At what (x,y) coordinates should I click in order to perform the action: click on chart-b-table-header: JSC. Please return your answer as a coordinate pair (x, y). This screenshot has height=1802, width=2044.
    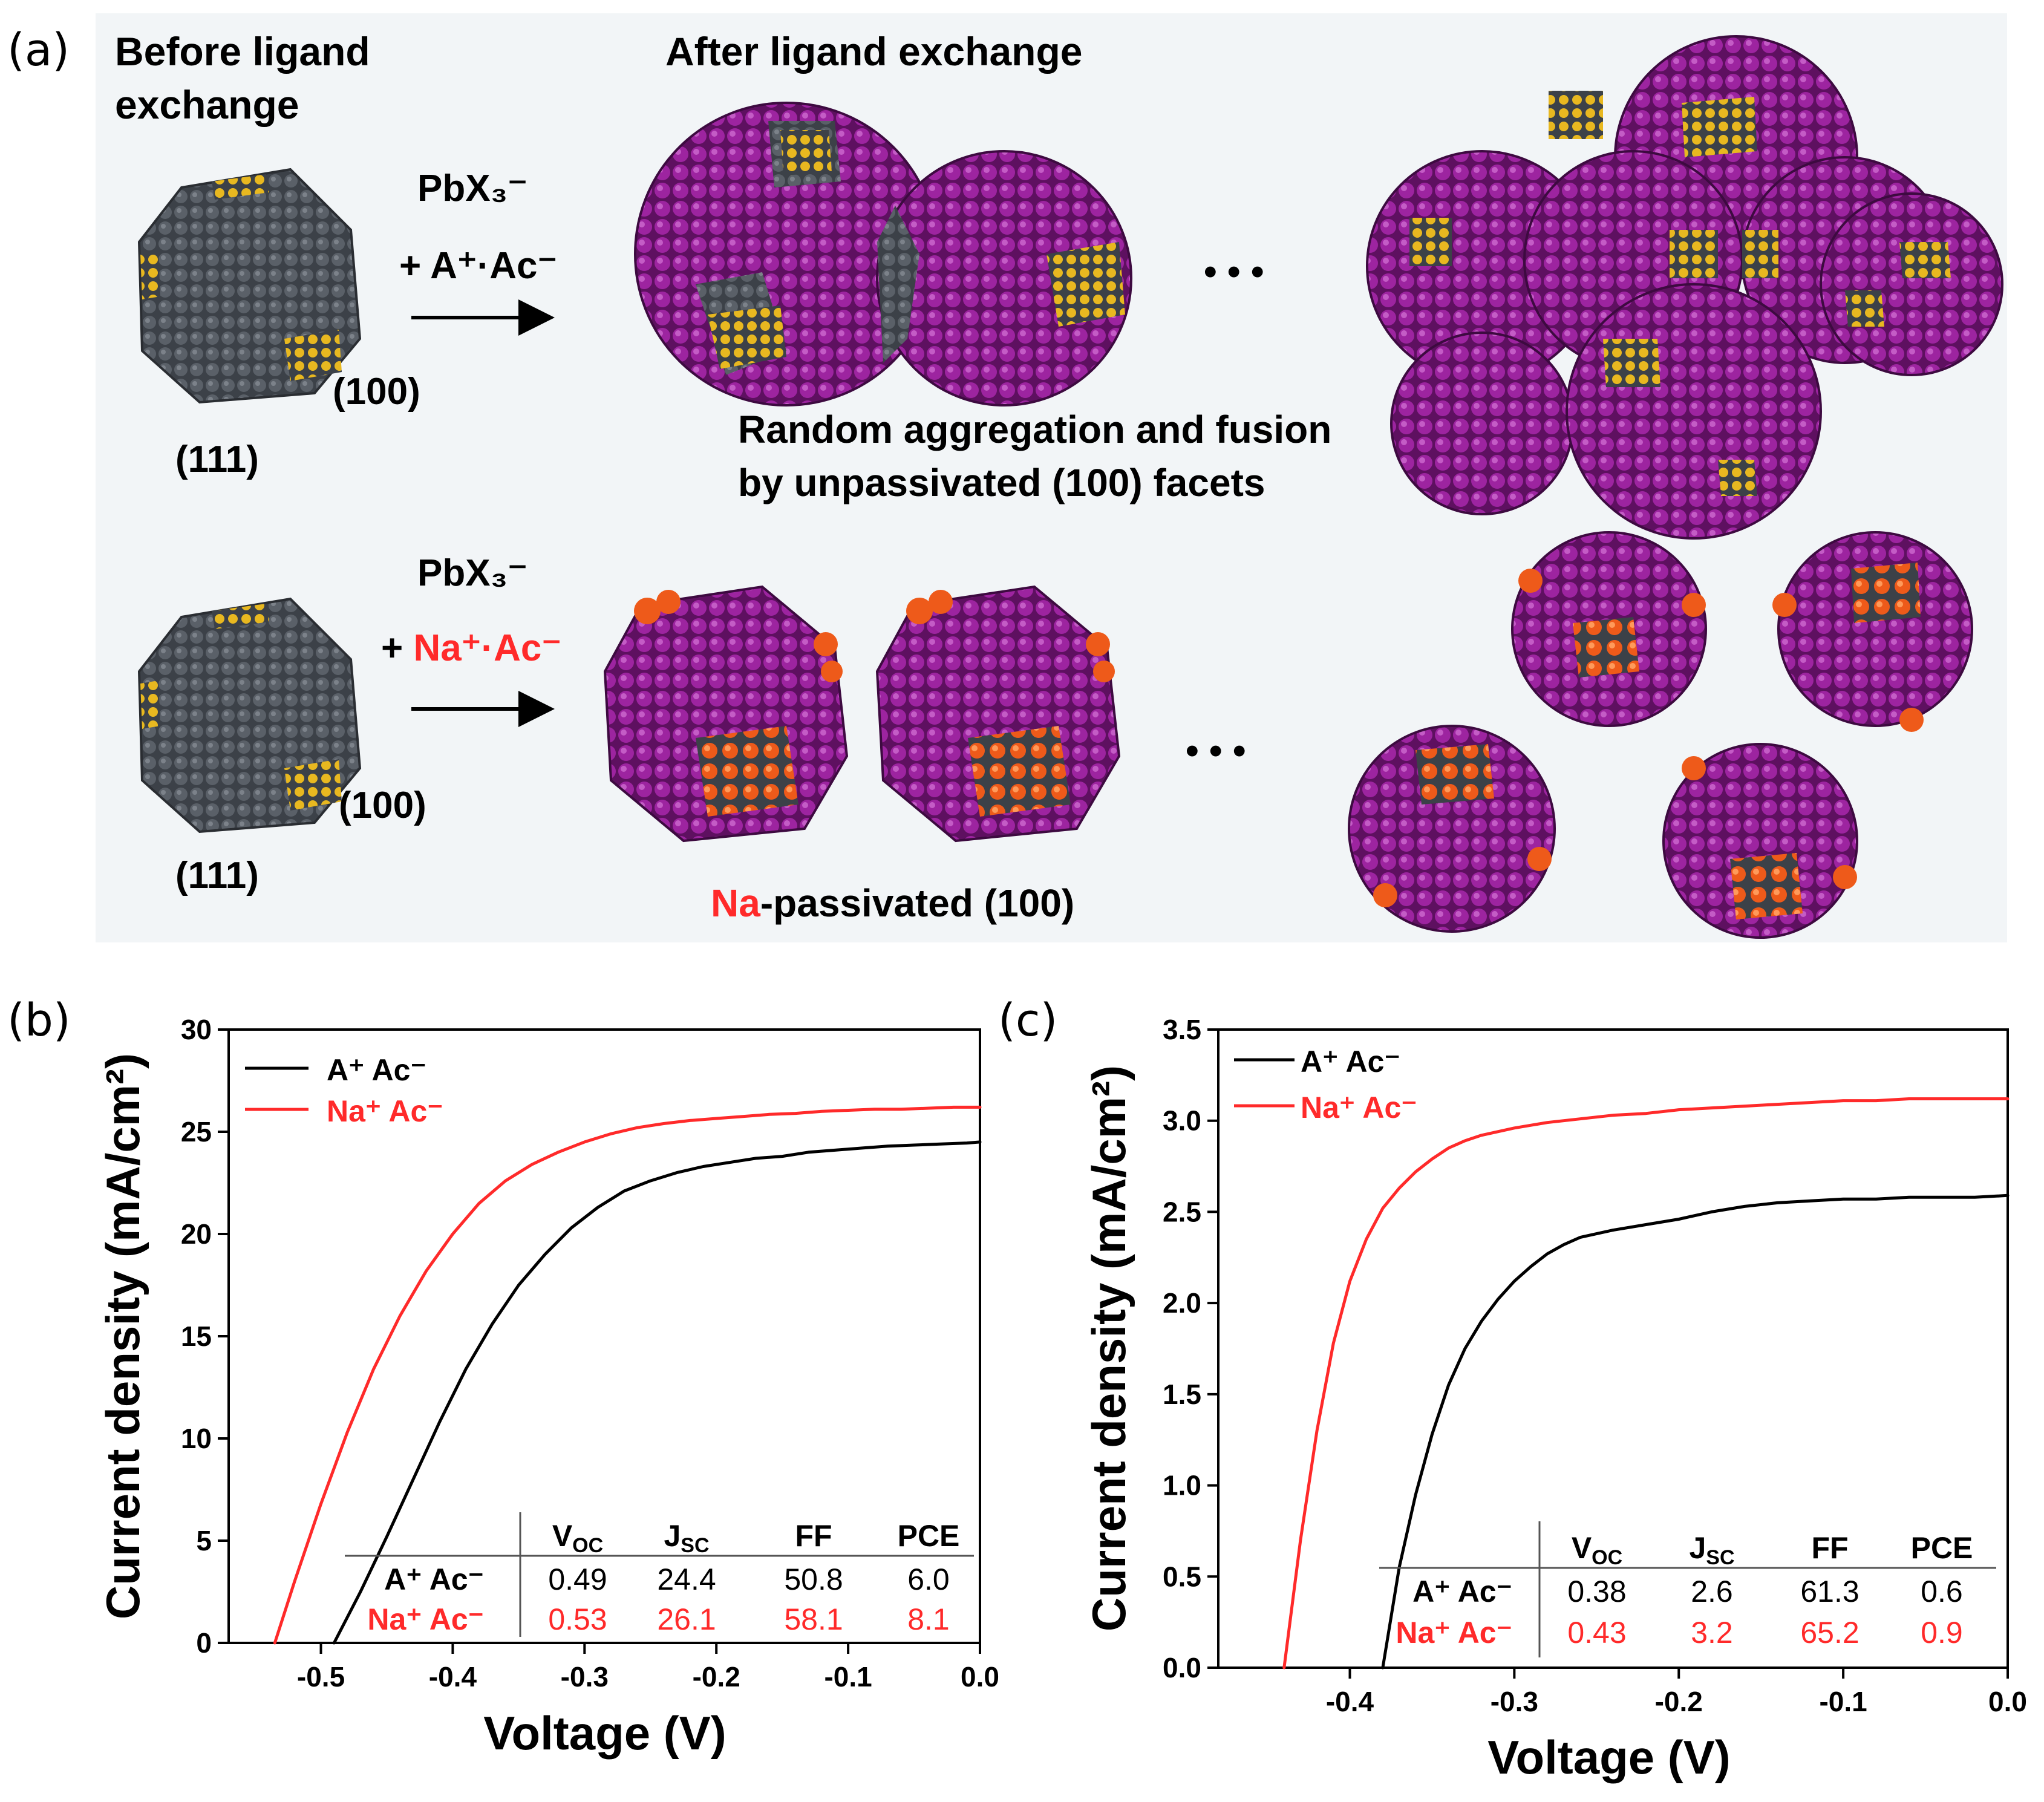
    Looking at the image, I should click on (686, 1538).